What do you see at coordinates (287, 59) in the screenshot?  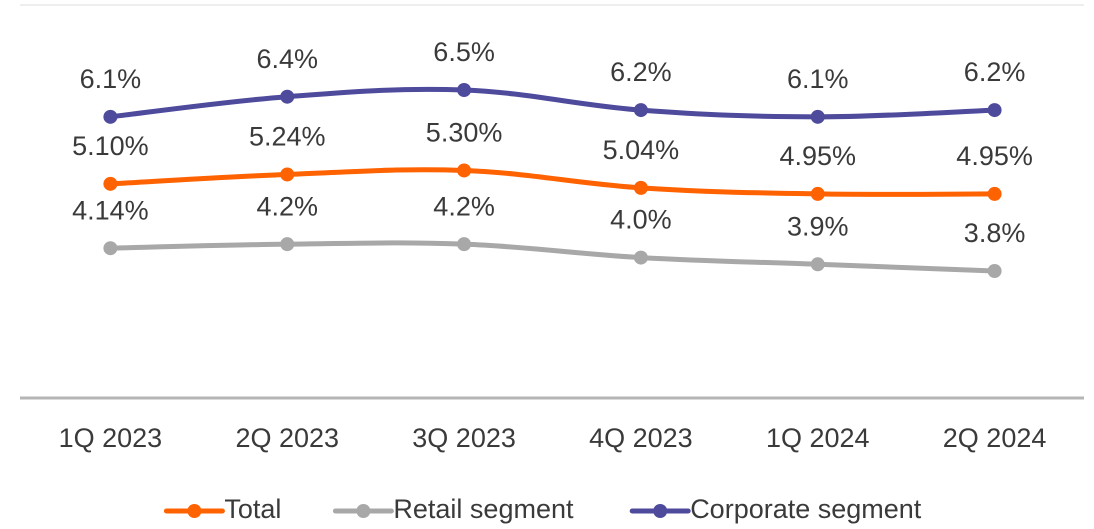 I see `data-label: 6.4%` at bounding box center [287, 59].